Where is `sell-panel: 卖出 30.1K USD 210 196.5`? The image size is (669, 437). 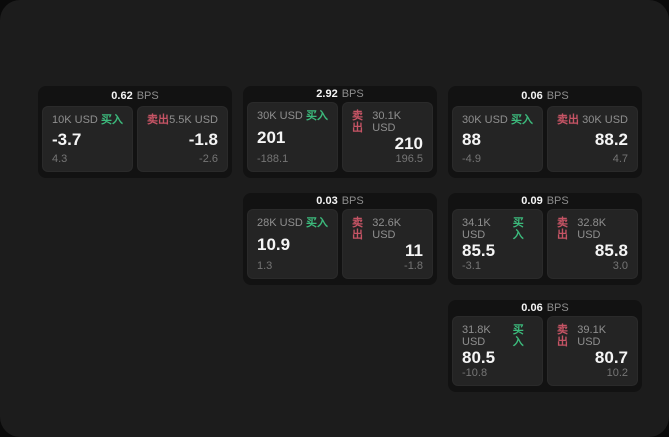
sell-panel: 卖出 30.1K USD 210 196.5 is located at coordinates (387, 137).